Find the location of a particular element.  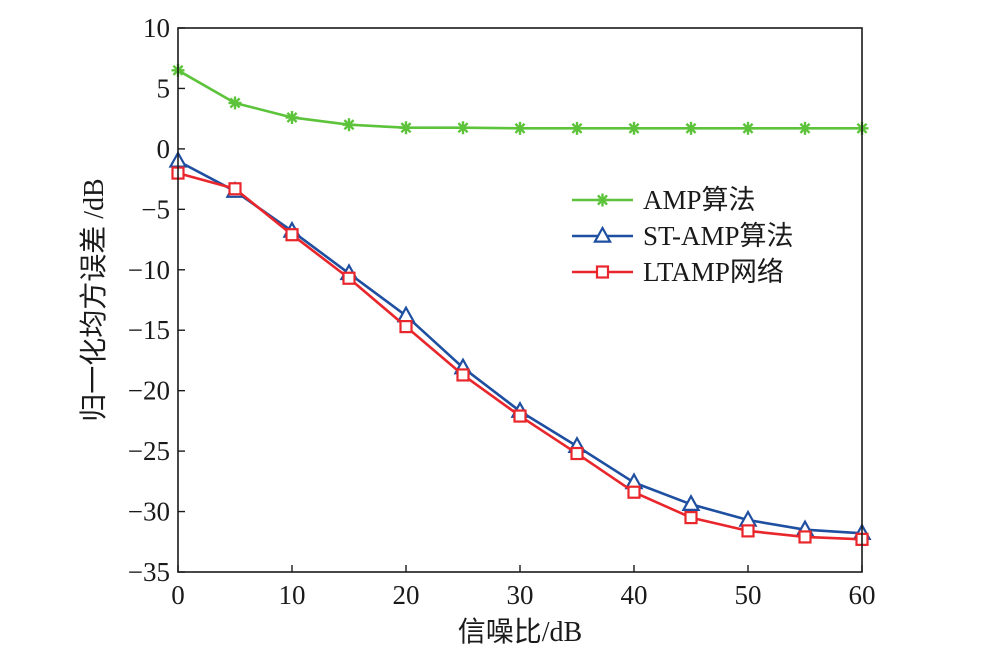

series-line is located at coordinates (519, 99).